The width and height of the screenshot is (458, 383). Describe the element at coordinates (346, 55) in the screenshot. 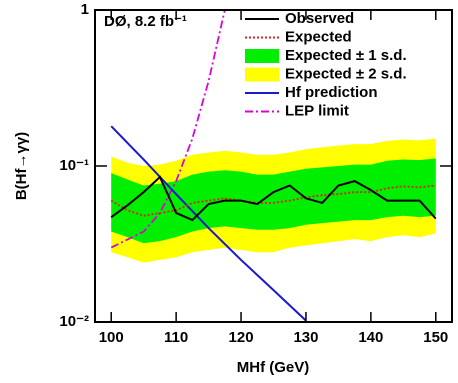

I see `legend-label: Expected ± 1 s.d.` at that location.